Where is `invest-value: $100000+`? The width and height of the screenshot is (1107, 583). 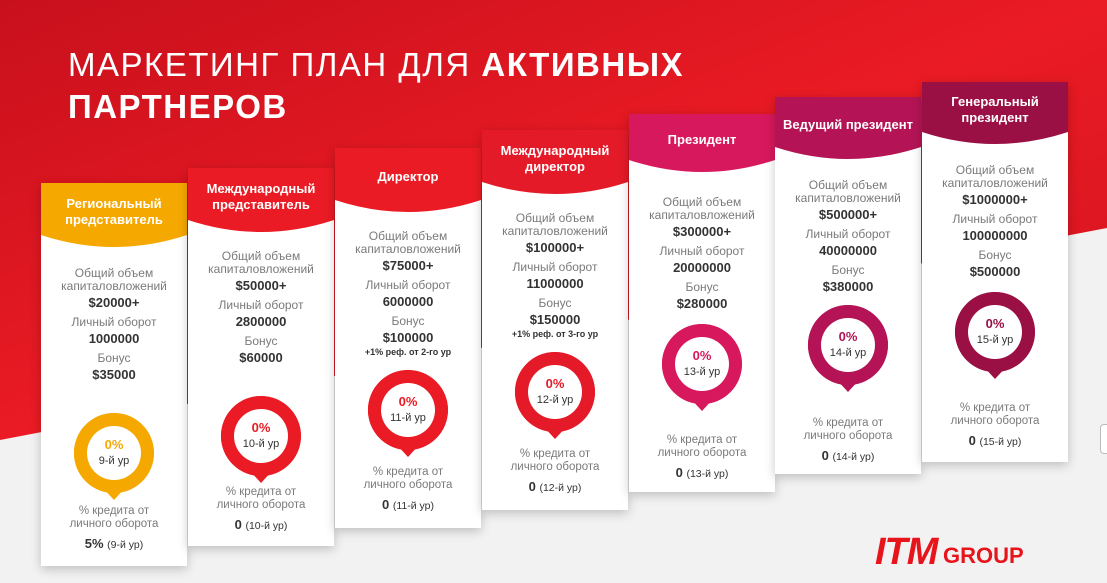
invest-value: $100000+ is located at coordinates (555, 247).